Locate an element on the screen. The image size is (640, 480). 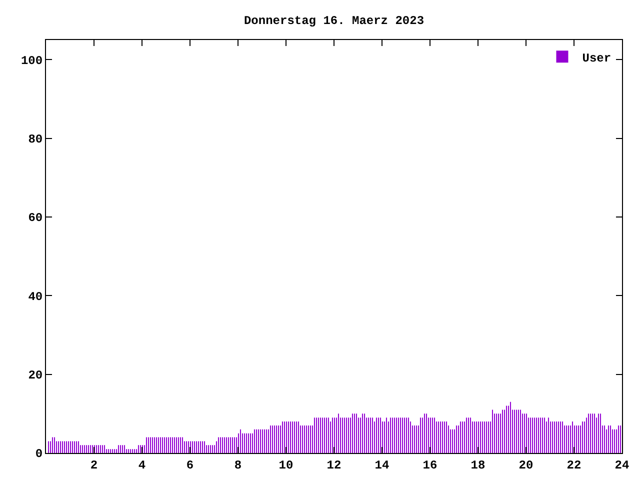
y-tick-label: 80 is located at coordinates (35, 139).